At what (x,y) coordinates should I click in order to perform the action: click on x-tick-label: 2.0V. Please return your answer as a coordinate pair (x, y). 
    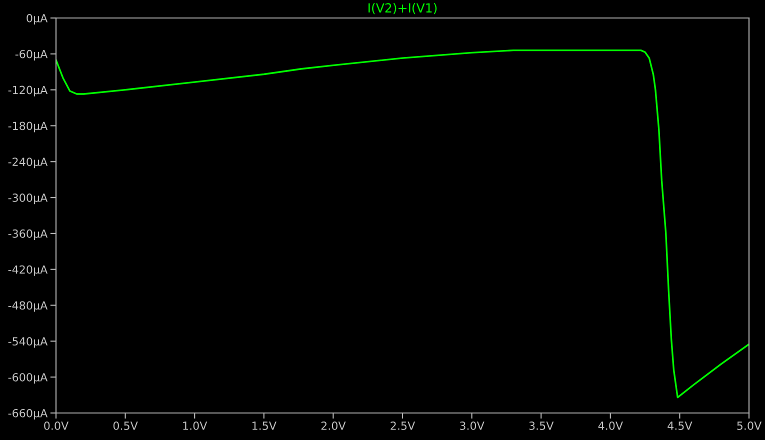
    Looking at the image, I should click on (333, 426).